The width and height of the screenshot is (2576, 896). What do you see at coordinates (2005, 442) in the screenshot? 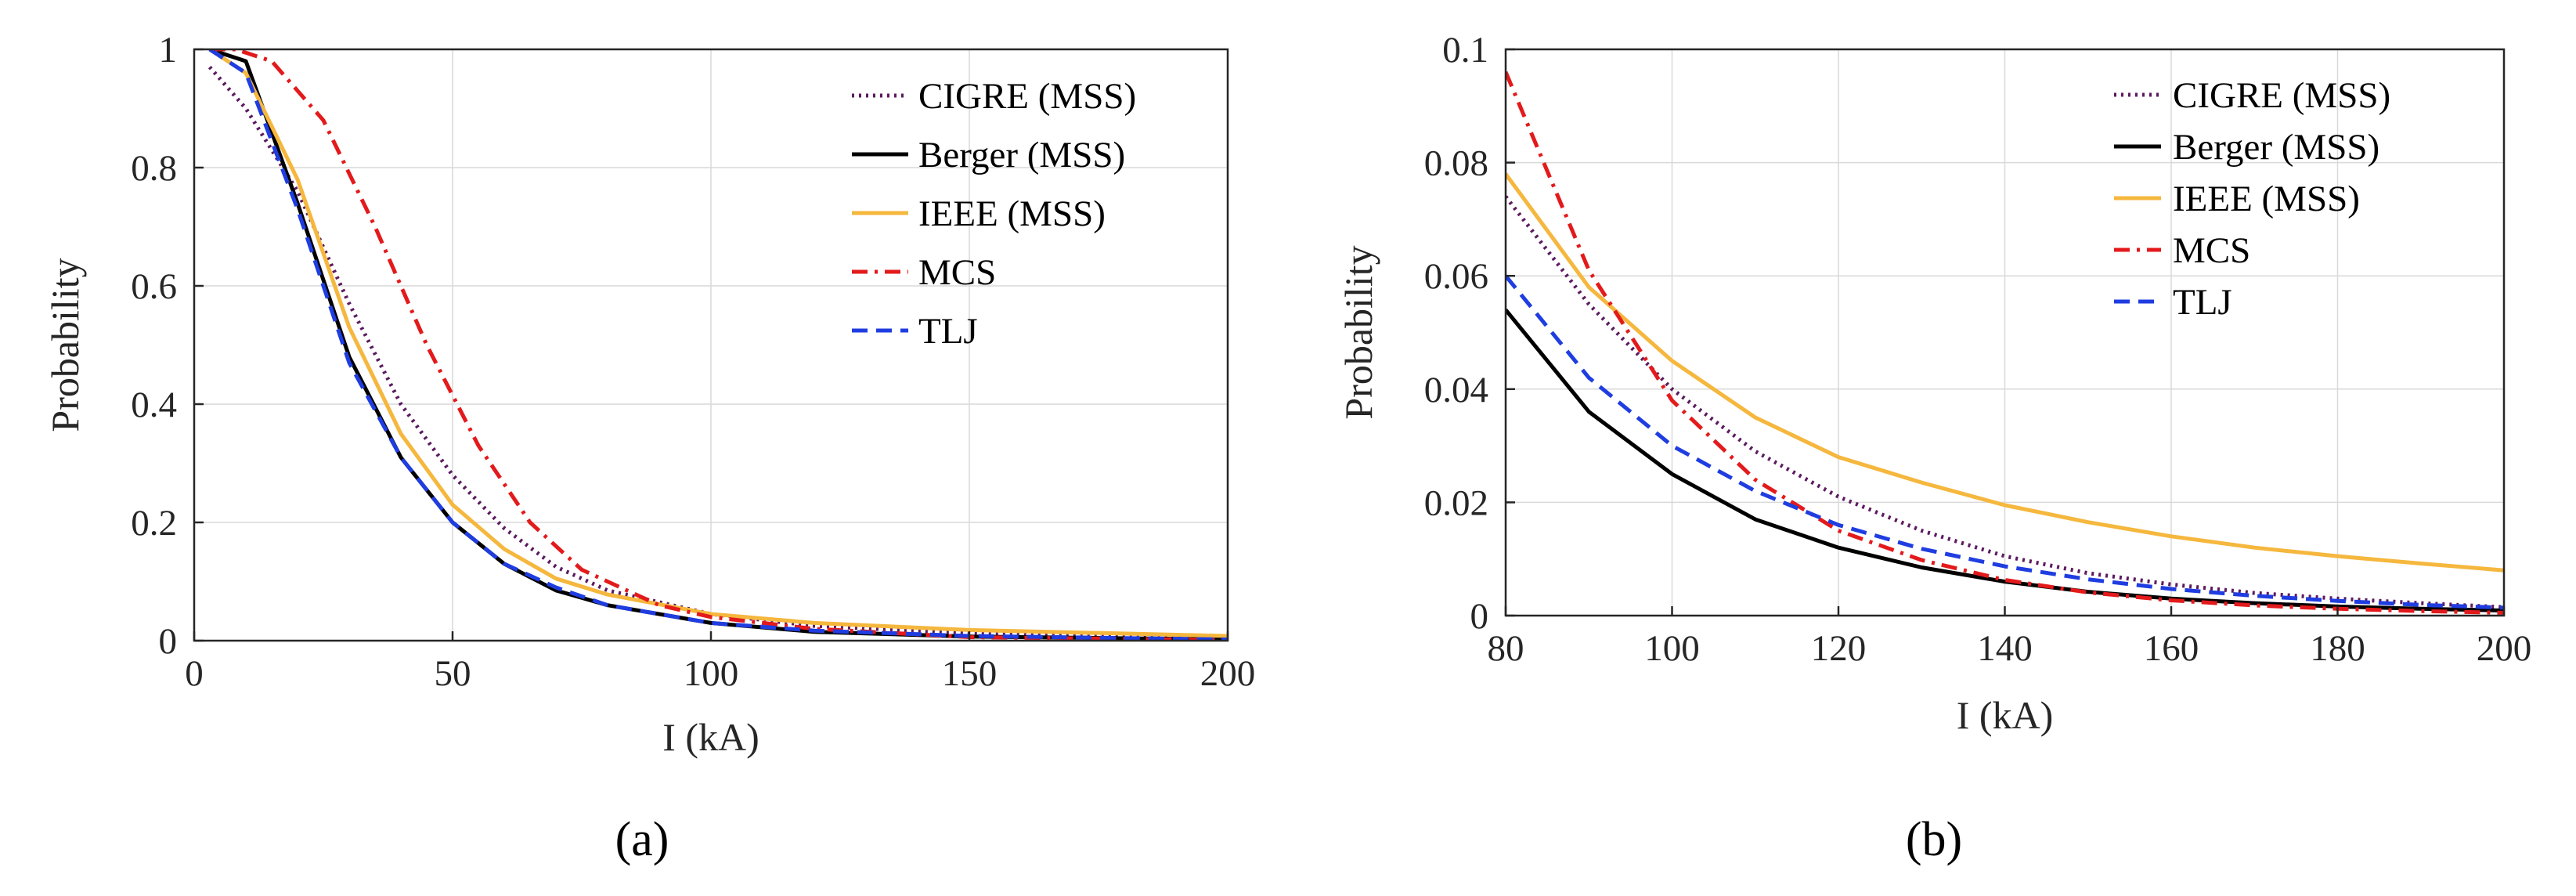
I see `series-line-tlj` at bounding box center [2005, 442].